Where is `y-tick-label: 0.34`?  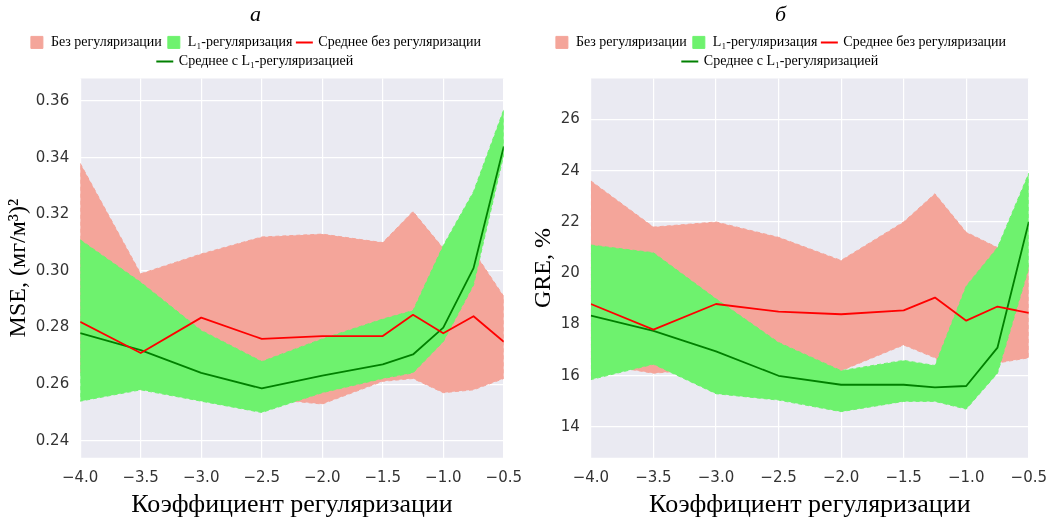
y-tick-label: 0.34 is located at coordinates (52, 156).